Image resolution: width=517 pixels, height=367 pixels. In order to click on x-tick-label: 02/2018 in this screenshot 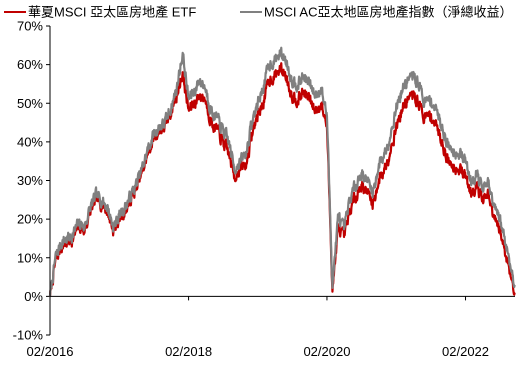, I will do `click(188, 351)`.